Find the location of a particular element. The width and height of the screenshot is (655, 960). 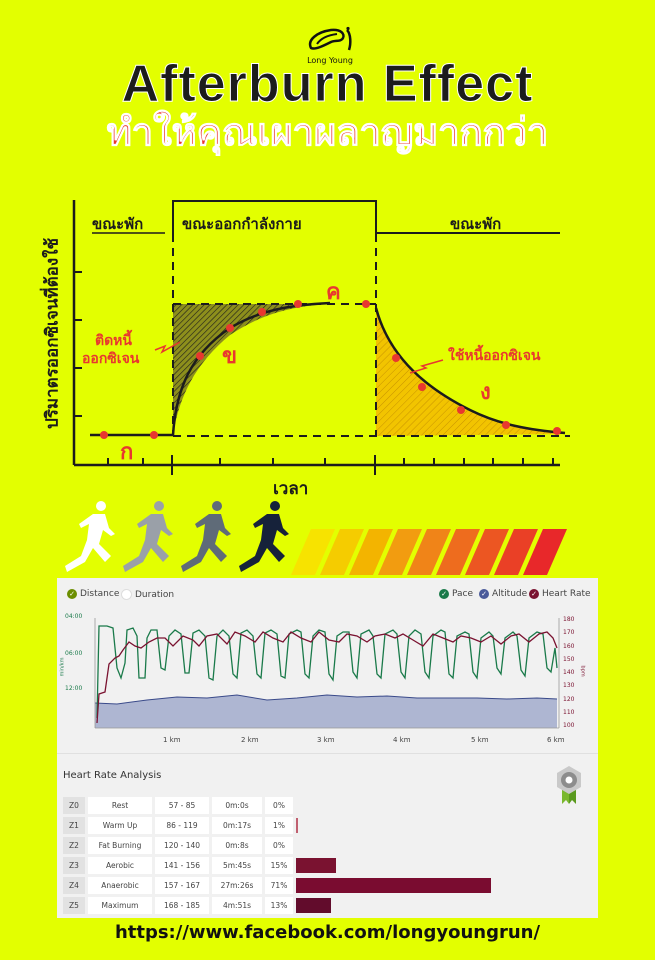

legend-pace-label: Pace is located at coordinates (463, 594).